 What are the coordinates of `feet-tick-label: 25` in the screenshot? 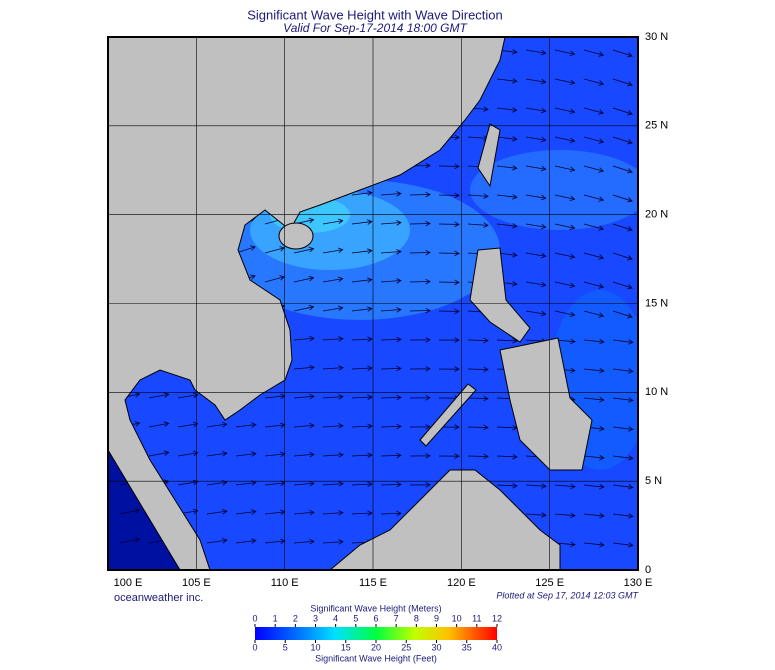 It's located at (406, 647).